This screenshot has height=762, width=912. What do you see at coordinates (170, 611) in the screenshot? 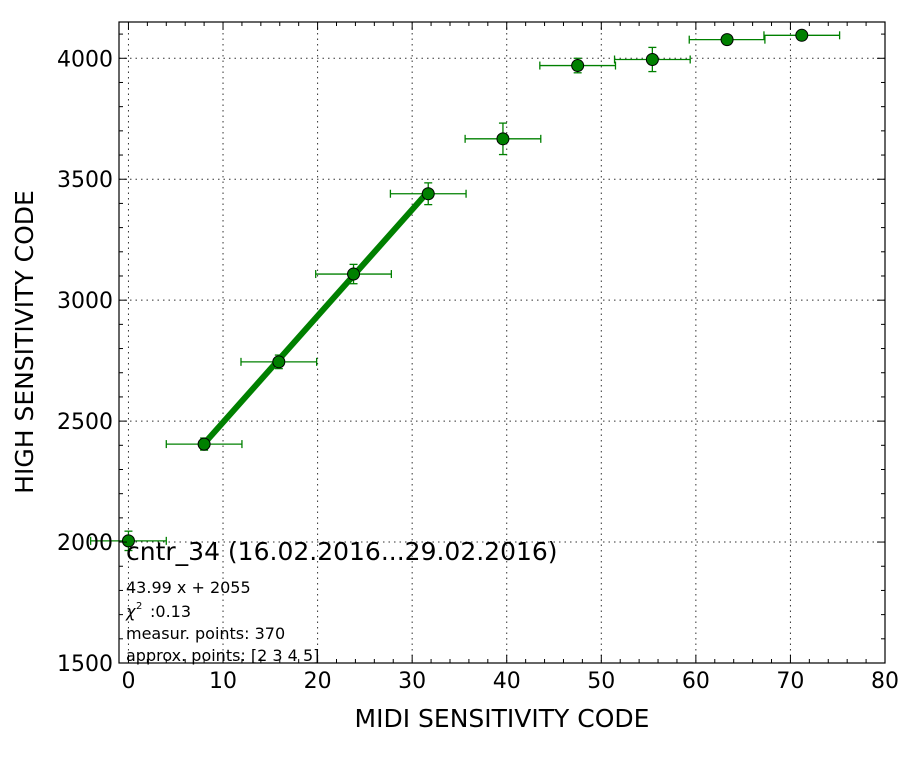
I see `chi2-value: :0.13` at bounding box center [170, 611].